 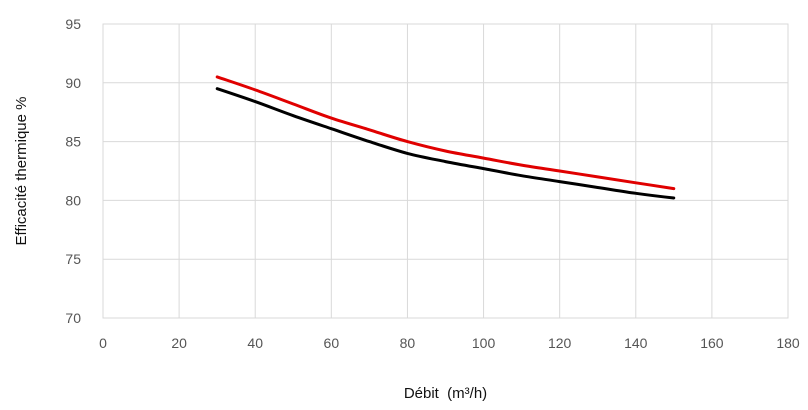 I want to click on x-axis-title: Débit (m³/h), so click(x=445, y=393).